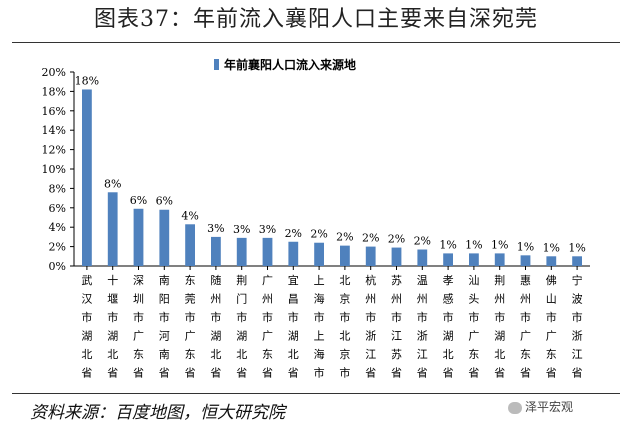  What do you see at coordinates (190, 327) in the screenshot?
I see `category-label: 东莞市广东省` at bounding box center [190, 327].